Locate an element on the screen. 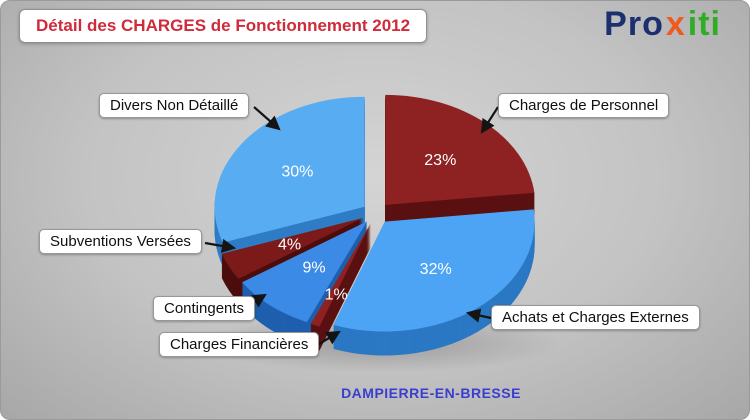 Image resolution: width=750 pixels, height=420 pixels. pie-slice-percent: 32% is located at coordinates (436, 269).